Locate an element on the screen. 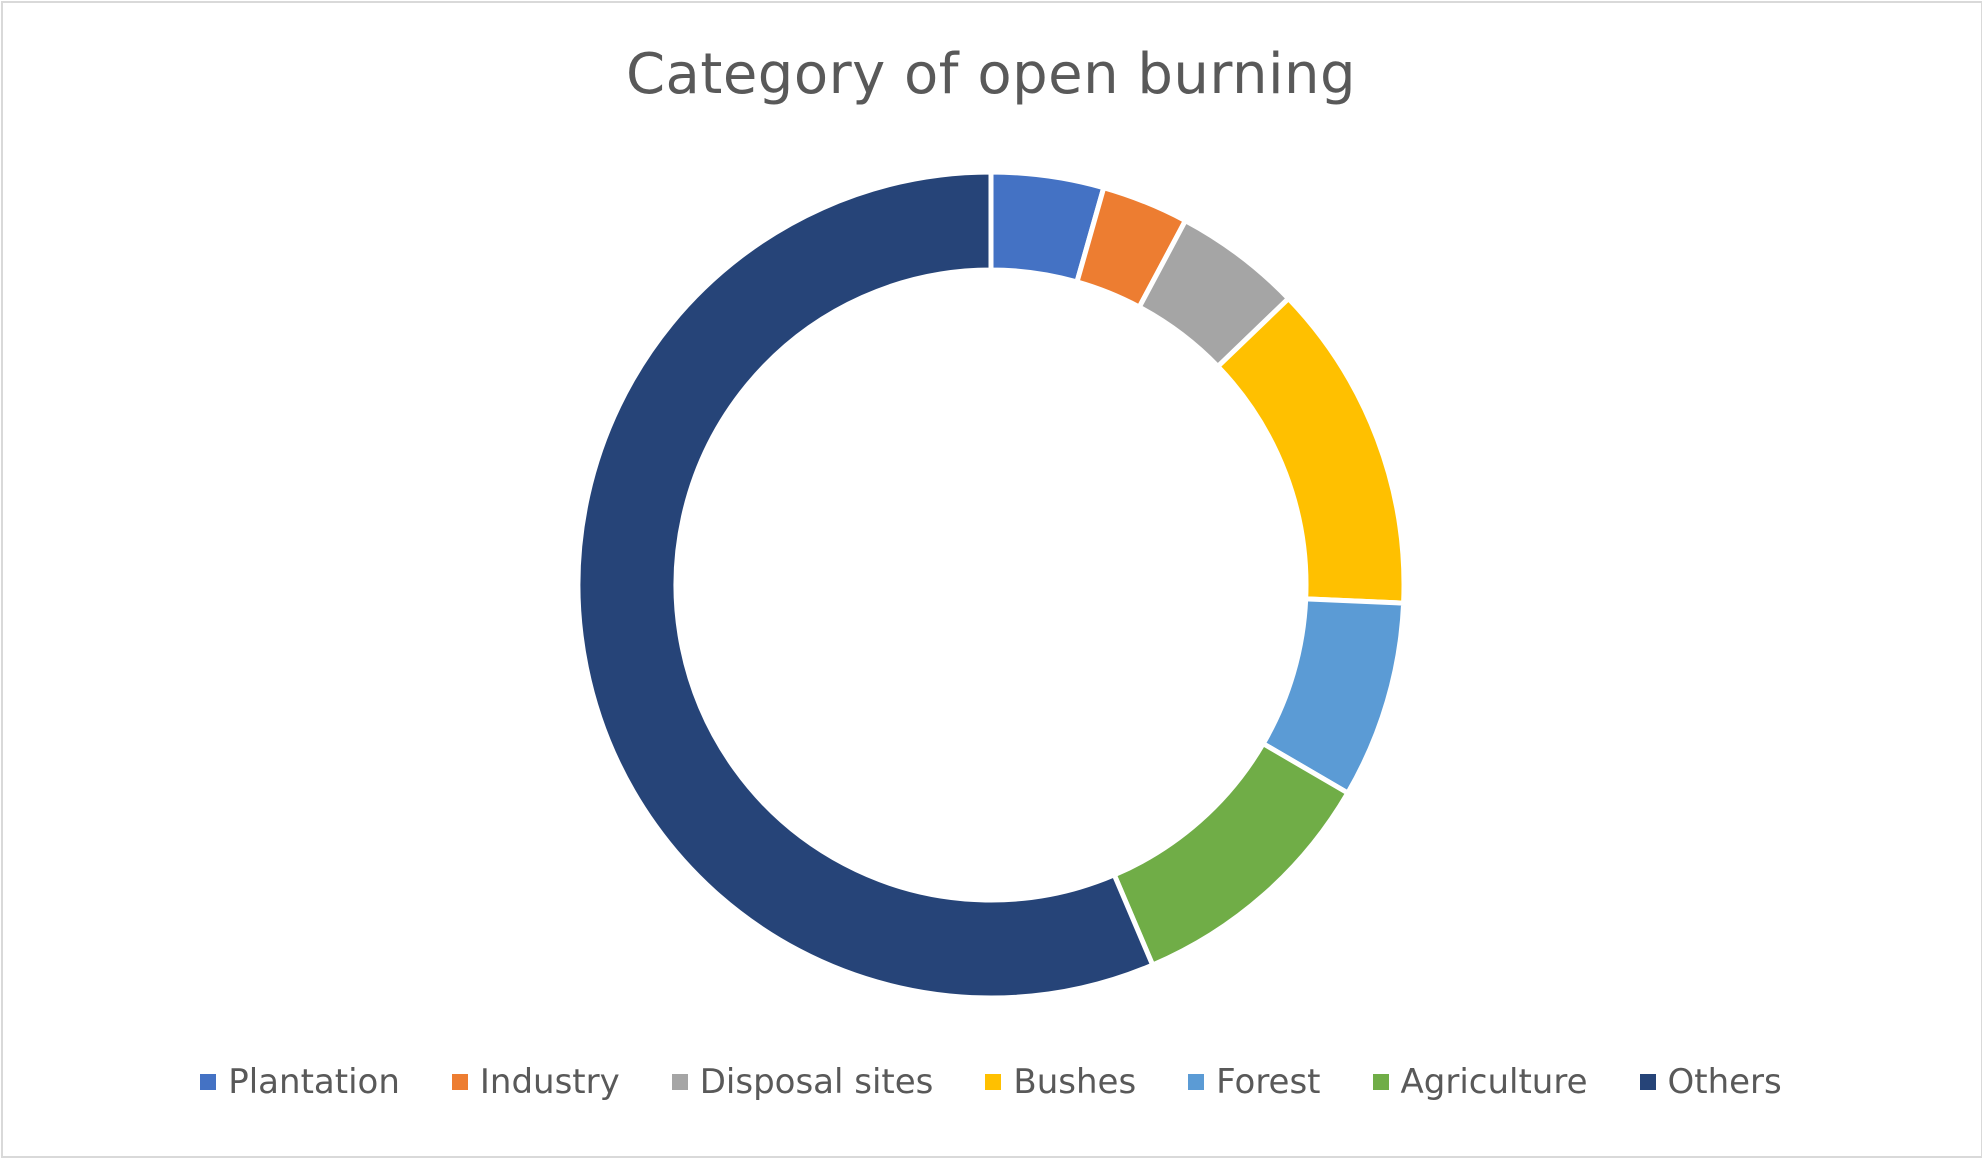 The height and width of the screenshot is (1158, 1982). legend-item-others: Others is located at coordinates (1710, 1082).